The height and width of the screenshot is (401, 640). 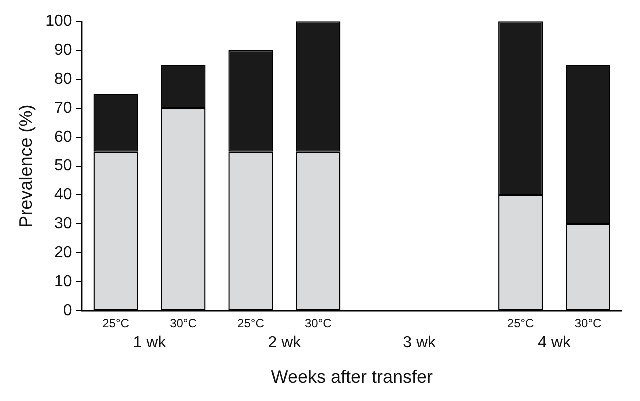 I want to click on text: 2 wk, so click(x=285, y=343).